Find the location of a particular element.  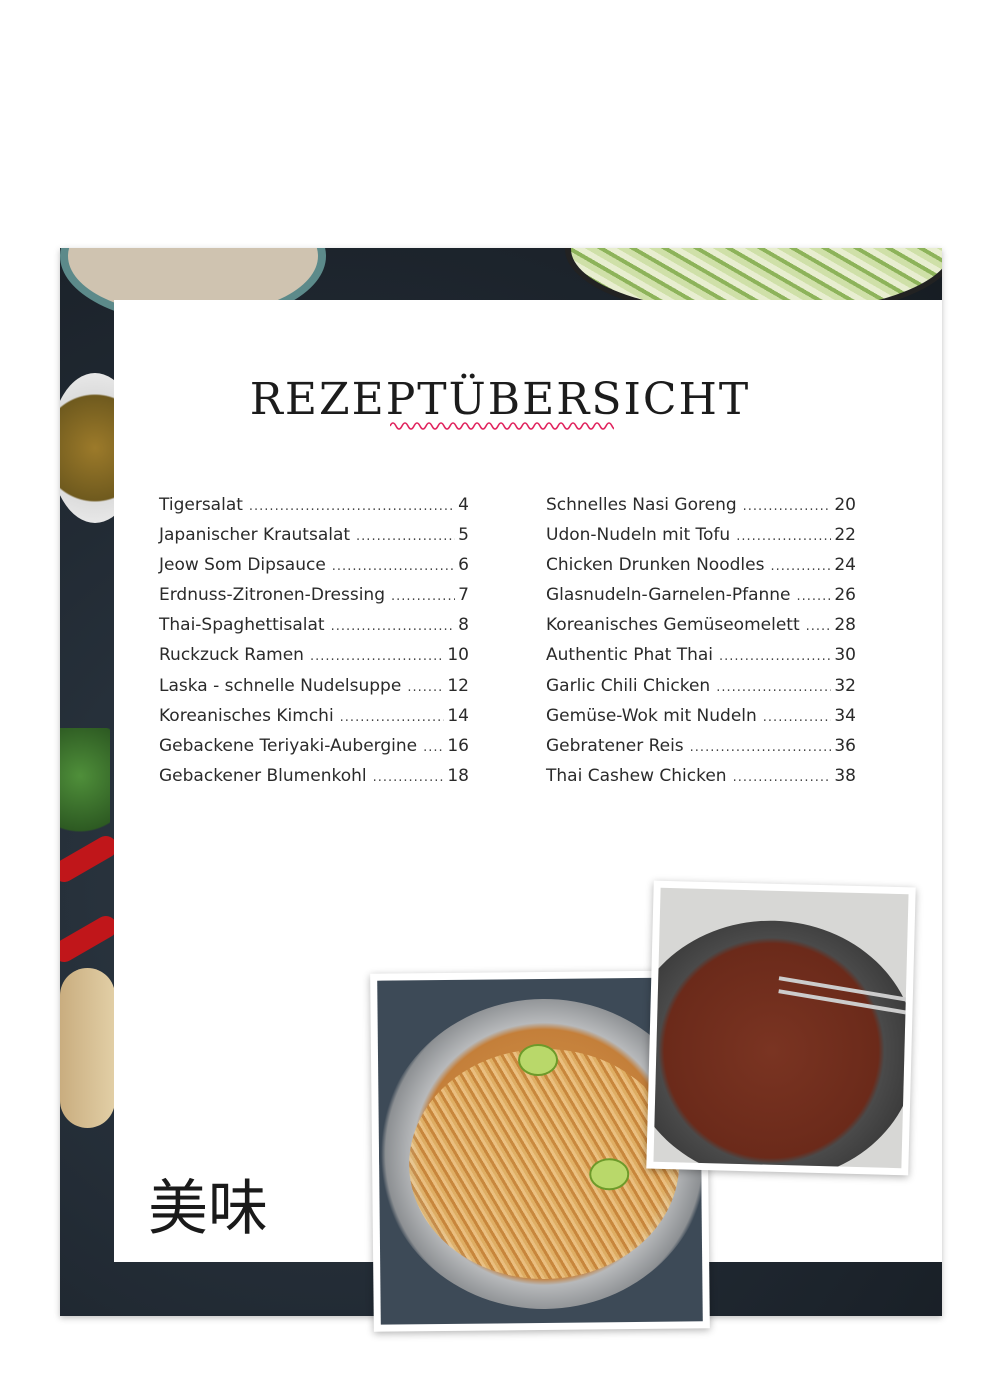

garlic-chili-chicken-photo is located at coordinates (781, 1028).